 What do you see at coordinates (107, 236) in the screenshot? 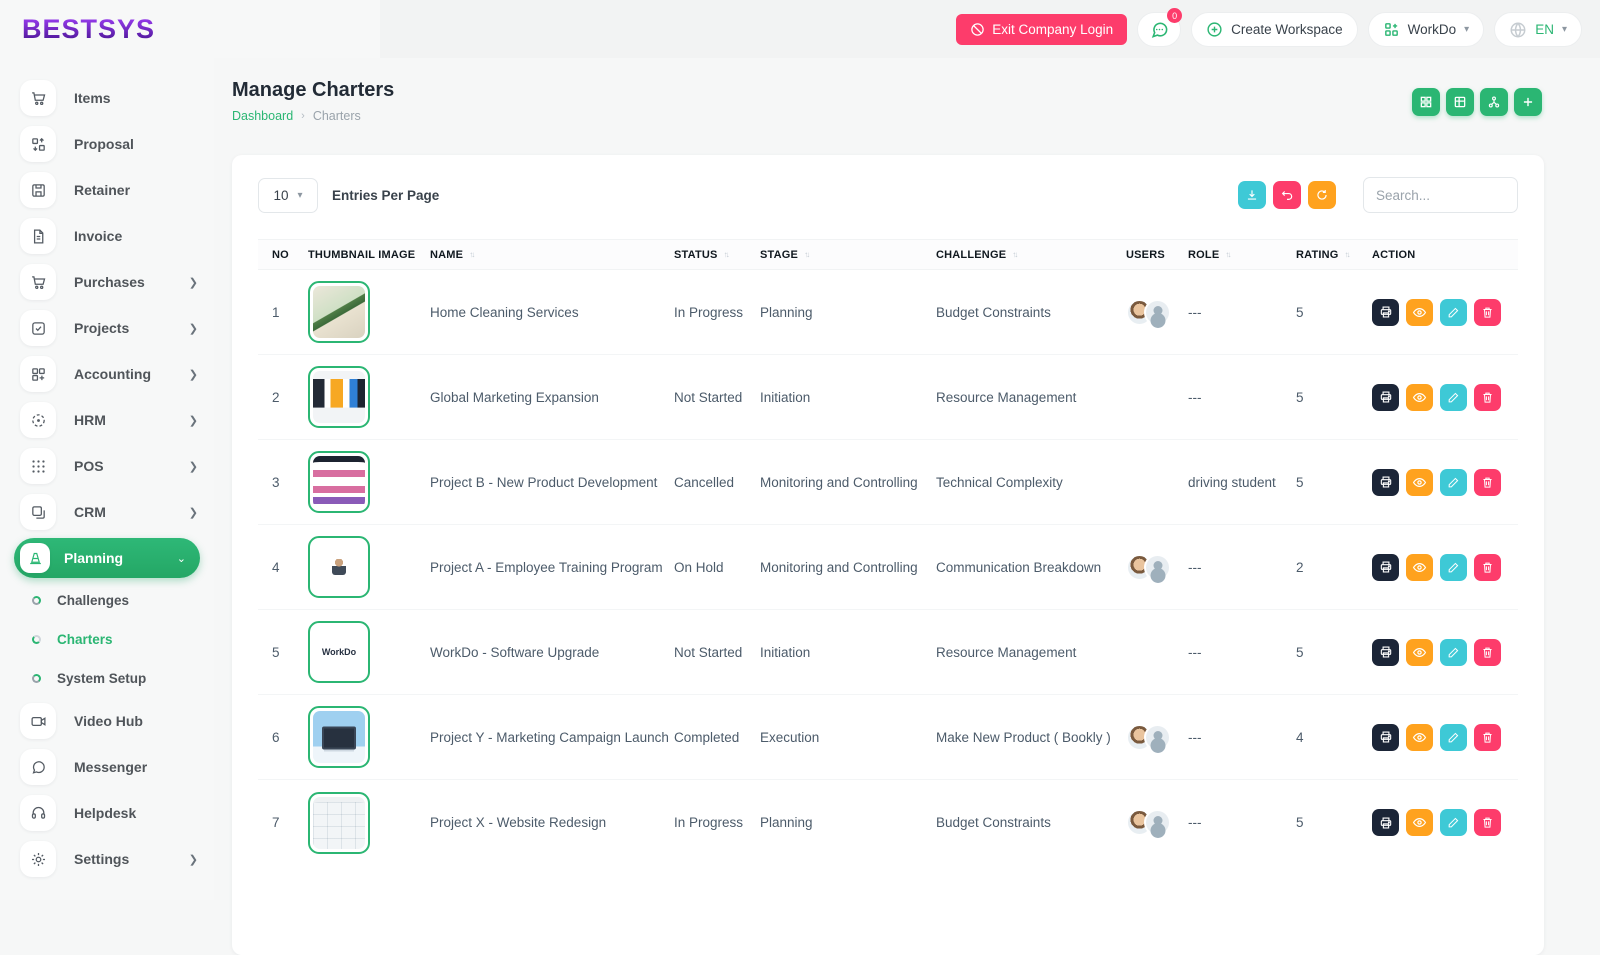
I see `sidebar-item-invoice: Invoice` at bounding box center [107, 236].